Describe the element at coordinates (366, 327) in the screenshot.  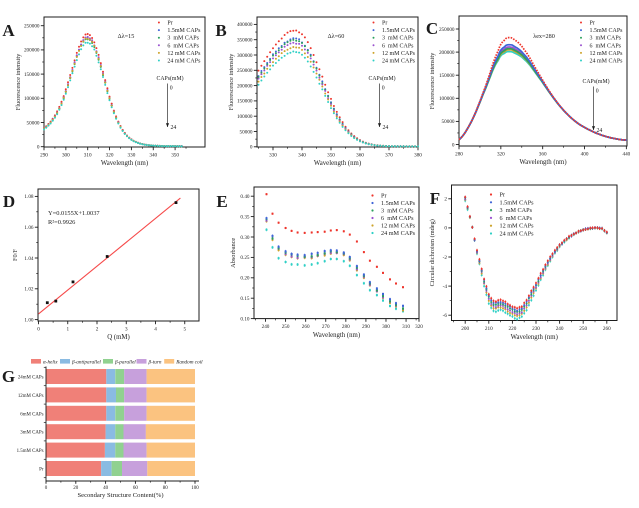
I see `svg-text: 290` at that location.